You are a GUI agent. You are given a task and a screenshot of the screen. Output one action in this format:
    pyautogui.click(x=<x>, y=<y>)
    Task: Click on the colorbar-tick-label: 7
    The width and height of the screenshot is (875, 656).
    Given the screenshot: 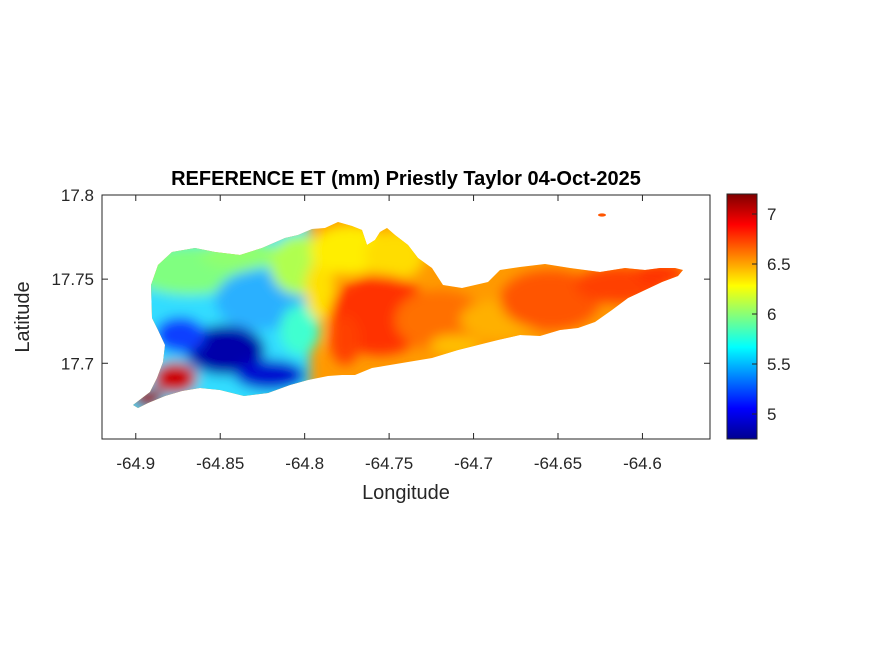 What is the action you would take?
    pyautogui.click(x=771, y=214)
    